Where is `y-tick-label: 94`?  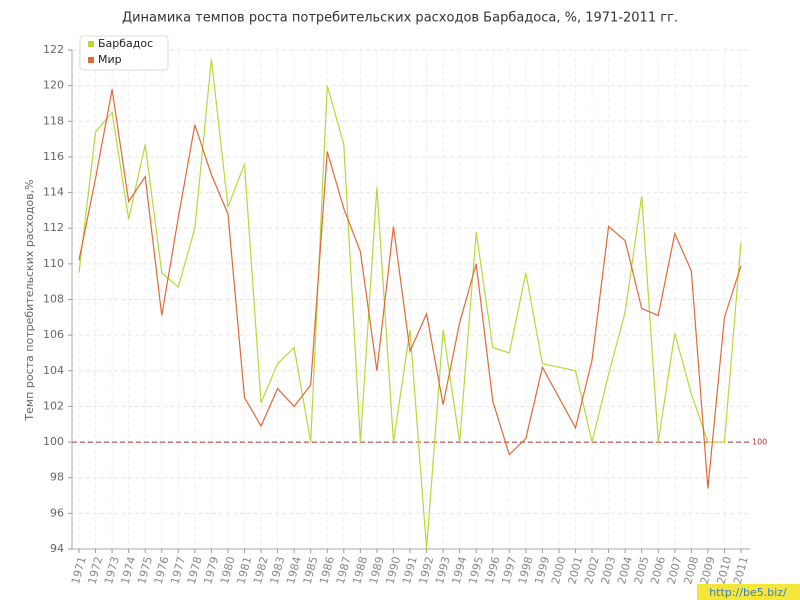
y-tick-label: 94 is located at coordinates (57, 548).